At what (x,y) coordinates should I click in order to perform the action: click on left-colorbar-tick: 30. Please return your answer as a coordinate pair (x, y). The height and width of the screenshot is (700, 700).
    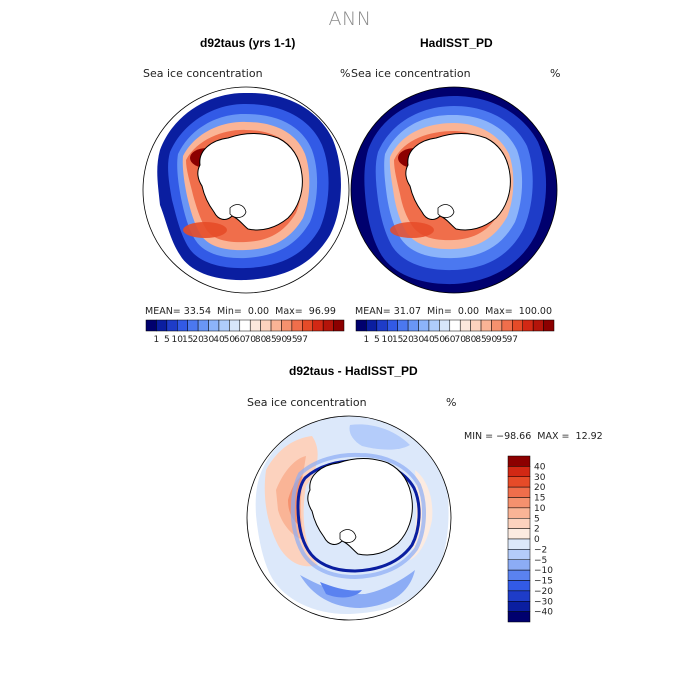
    Looking at the image, I should click on (209, 340).